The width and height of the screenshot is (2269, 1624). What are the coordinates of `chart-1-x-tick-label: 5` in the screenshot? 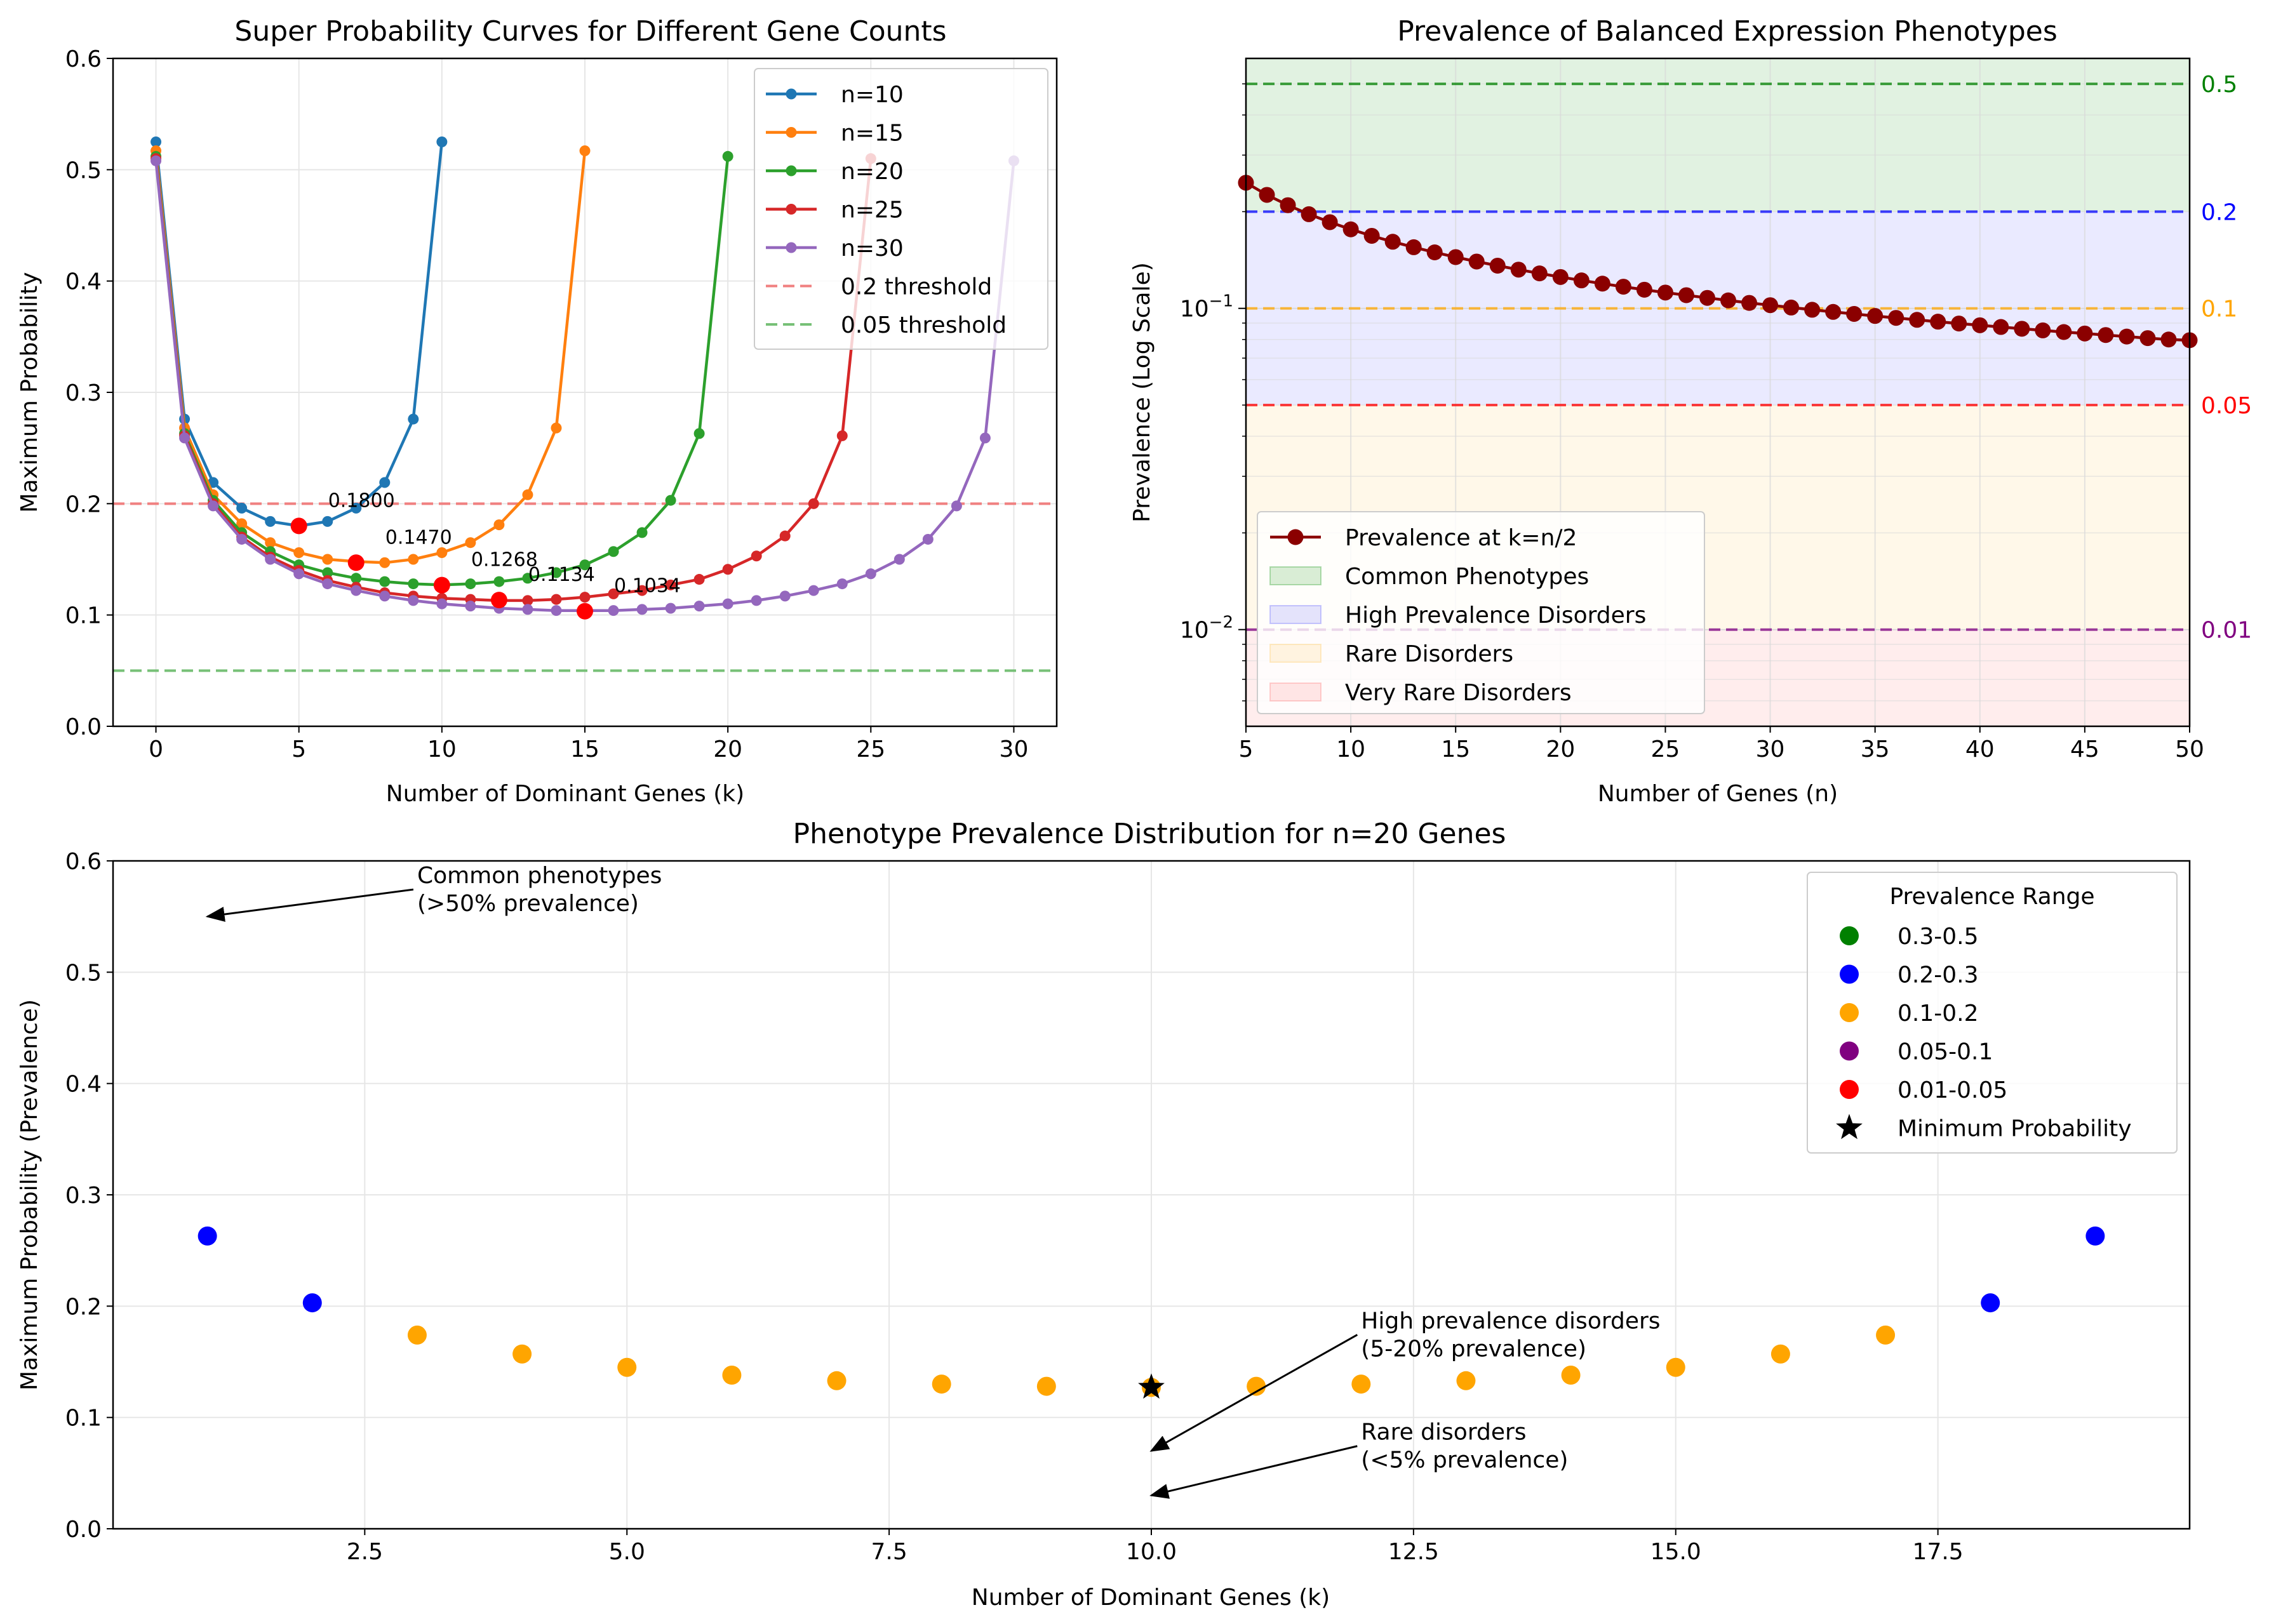 It's located at (298, 749).